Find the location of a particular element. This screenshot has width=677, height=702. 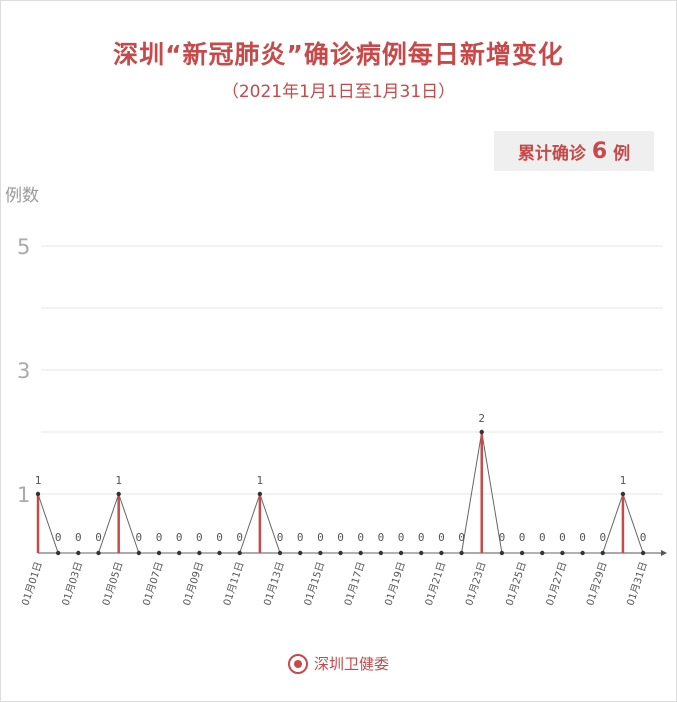

shenzhen-health-commission-logo-icon is located at coordinates (297, 663).